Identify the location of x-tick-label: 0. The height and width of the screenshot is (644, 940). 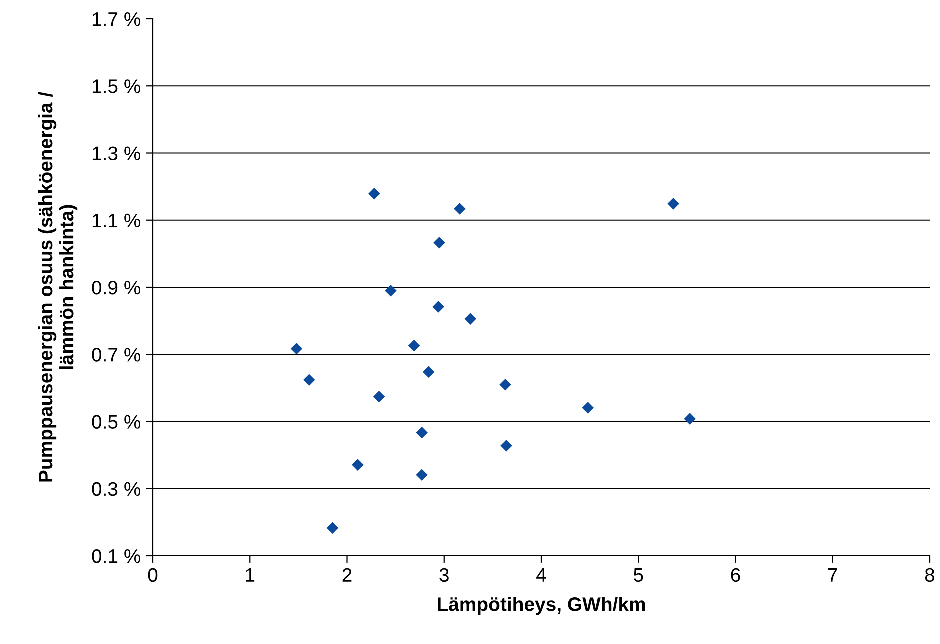
(153, 575).